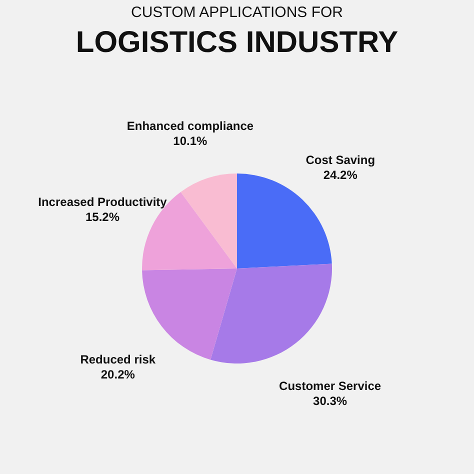 The width and height of the screenshot is (474, 474). What do you see at coordinates (118, 375) in the screenshot?
I see `data-label: 20.2%` at bounding box center [118, 375].